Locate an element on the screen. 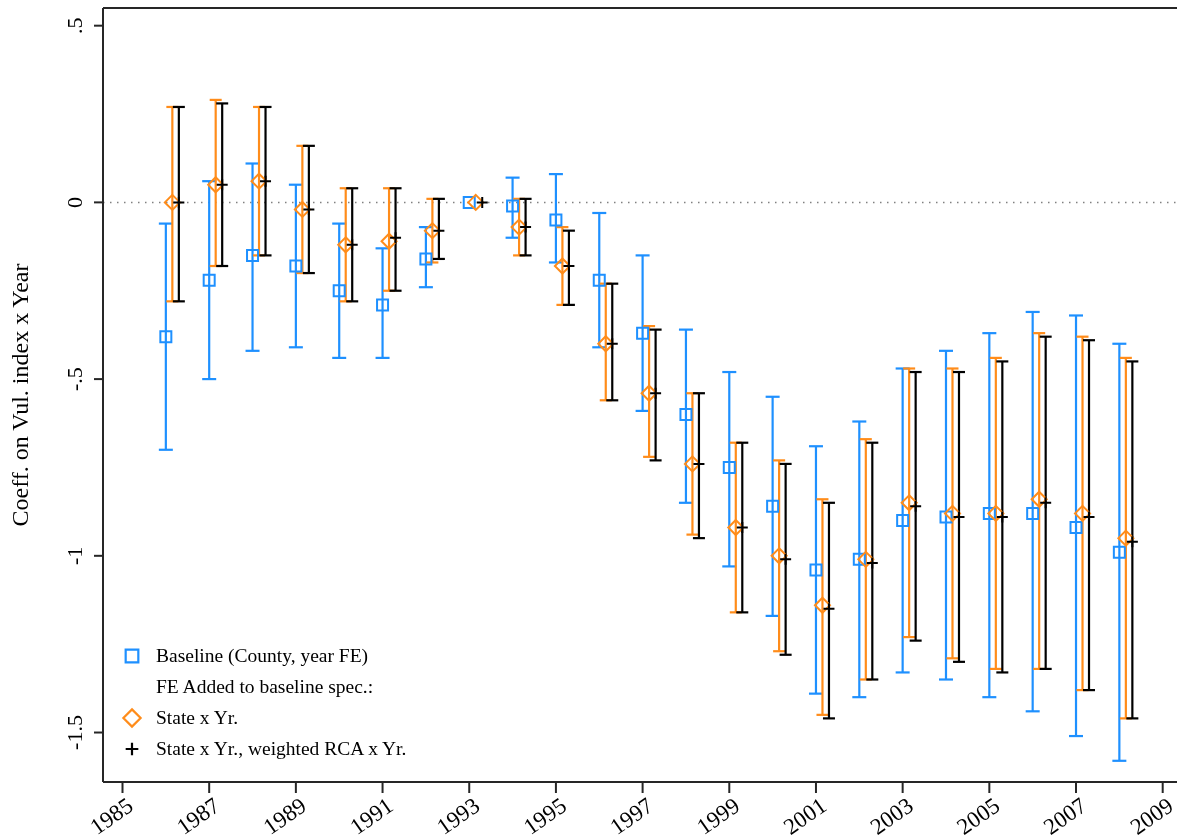 The image size is (1177, 837). y-tick-label: -1 is located at coordinates (74, 555).